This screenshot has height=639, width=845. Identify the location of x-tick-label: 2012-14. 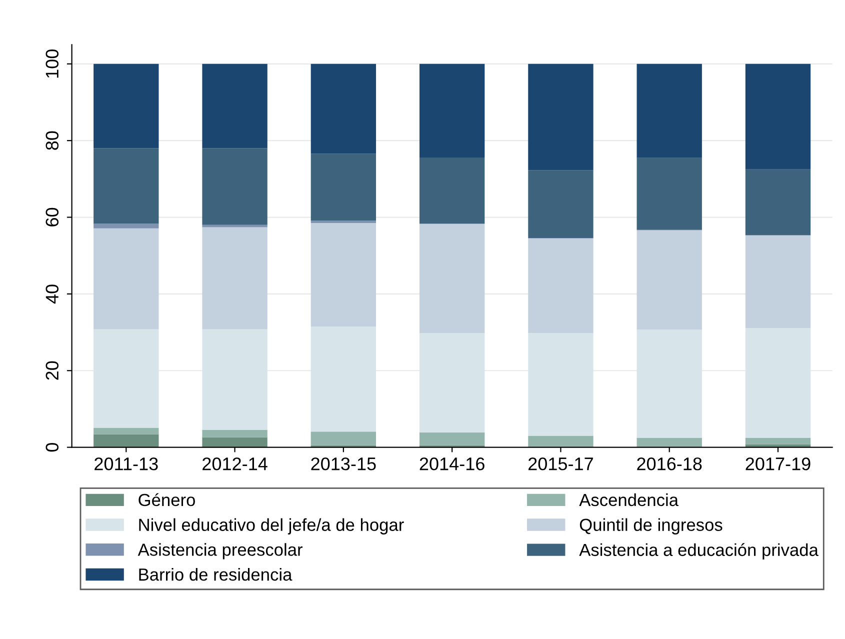
(235, 464).